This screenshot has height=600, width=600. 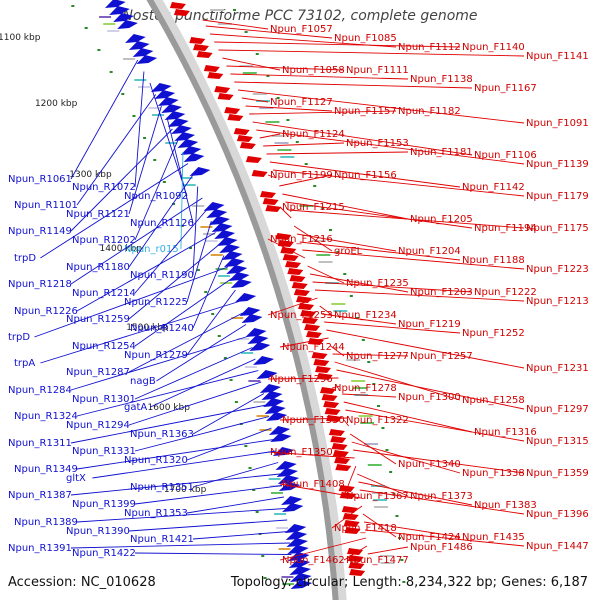 What do you see at coordinates (557, 228) in the screenshot?
I see `forward-gene-label: Npun_F1175` at bounding box center [557, 228].